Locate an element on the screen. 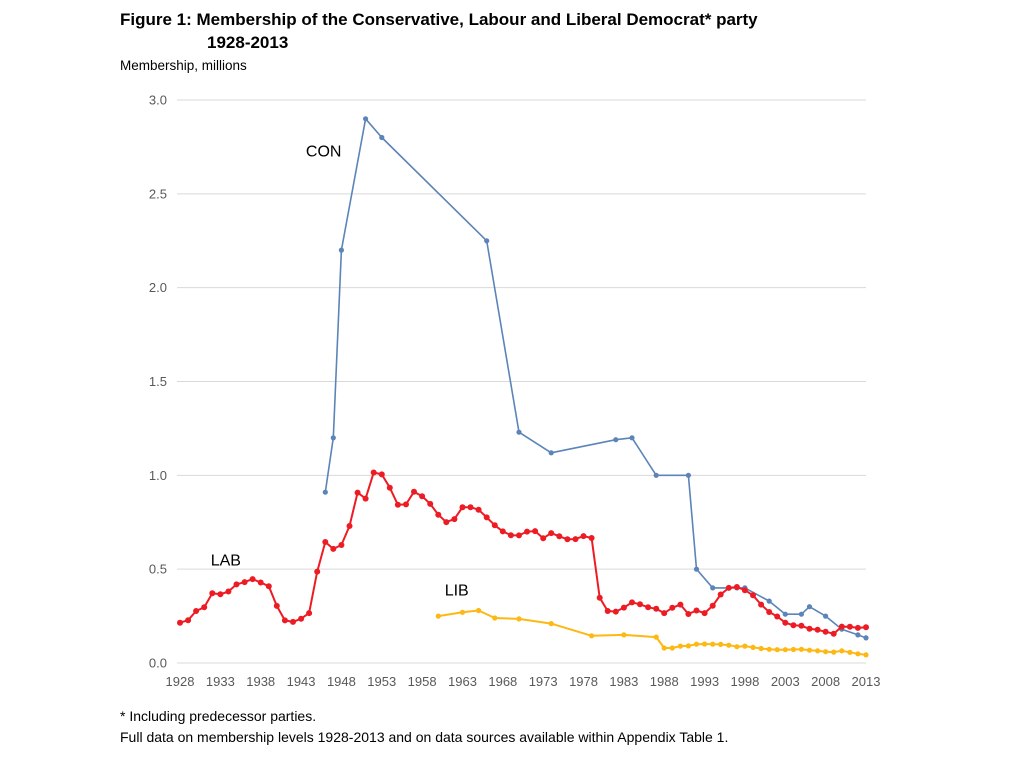  x-tick-label: 1943 is located at coordinates (301, 681).